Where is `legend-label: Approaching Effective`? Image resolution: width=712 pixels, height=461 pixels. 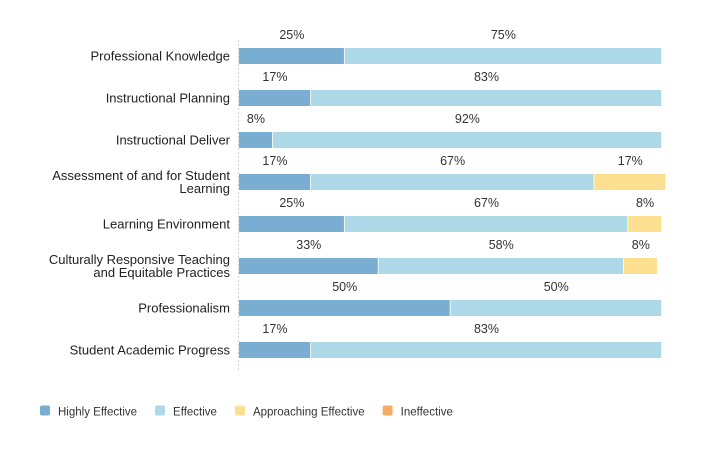
legend-label: Approaching Effective is located at coordinates (309, 413).